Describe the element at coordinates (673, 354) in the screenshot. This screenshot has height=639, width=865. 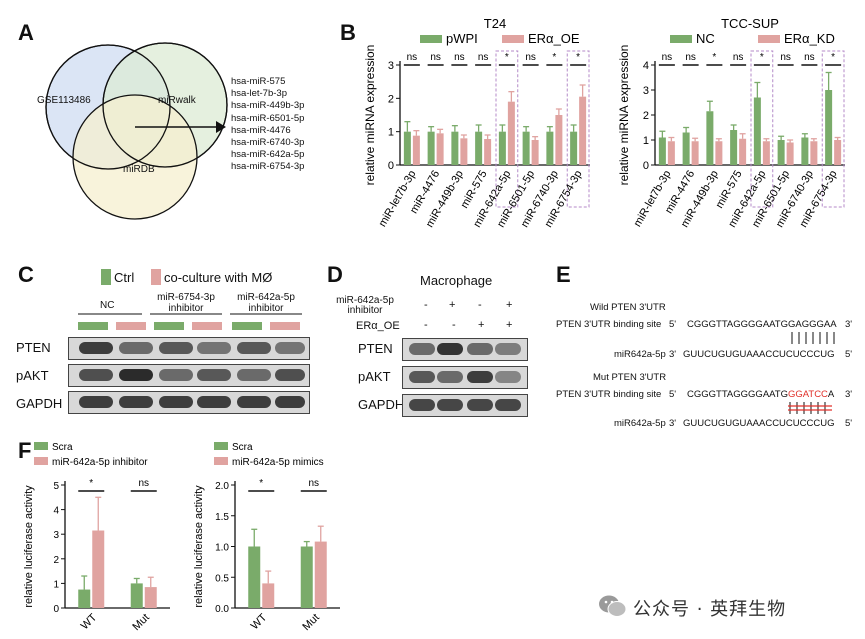
I see `wild-mir-3: 3'` at that location.